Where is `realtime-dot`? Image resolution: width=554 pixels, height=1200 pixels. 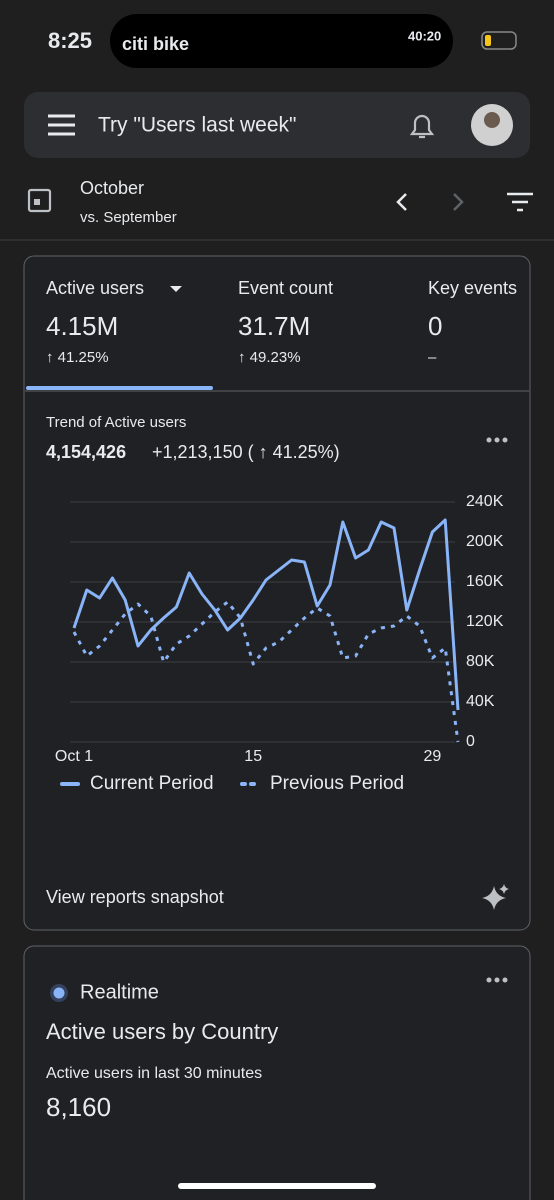 realtime-dot is located at coordinates (59, 993).